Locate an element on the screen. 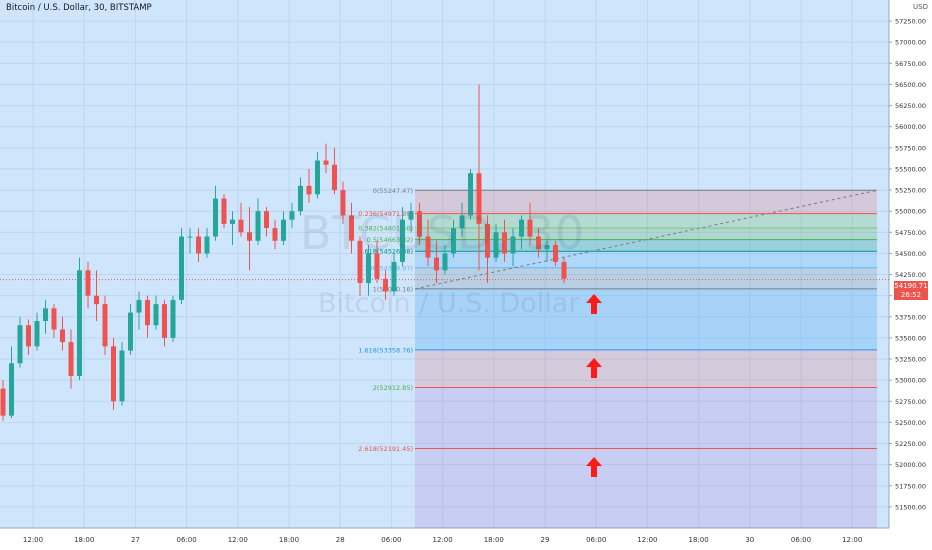  y-tick-label: 54250.00 is located at coordinates (910, 275).